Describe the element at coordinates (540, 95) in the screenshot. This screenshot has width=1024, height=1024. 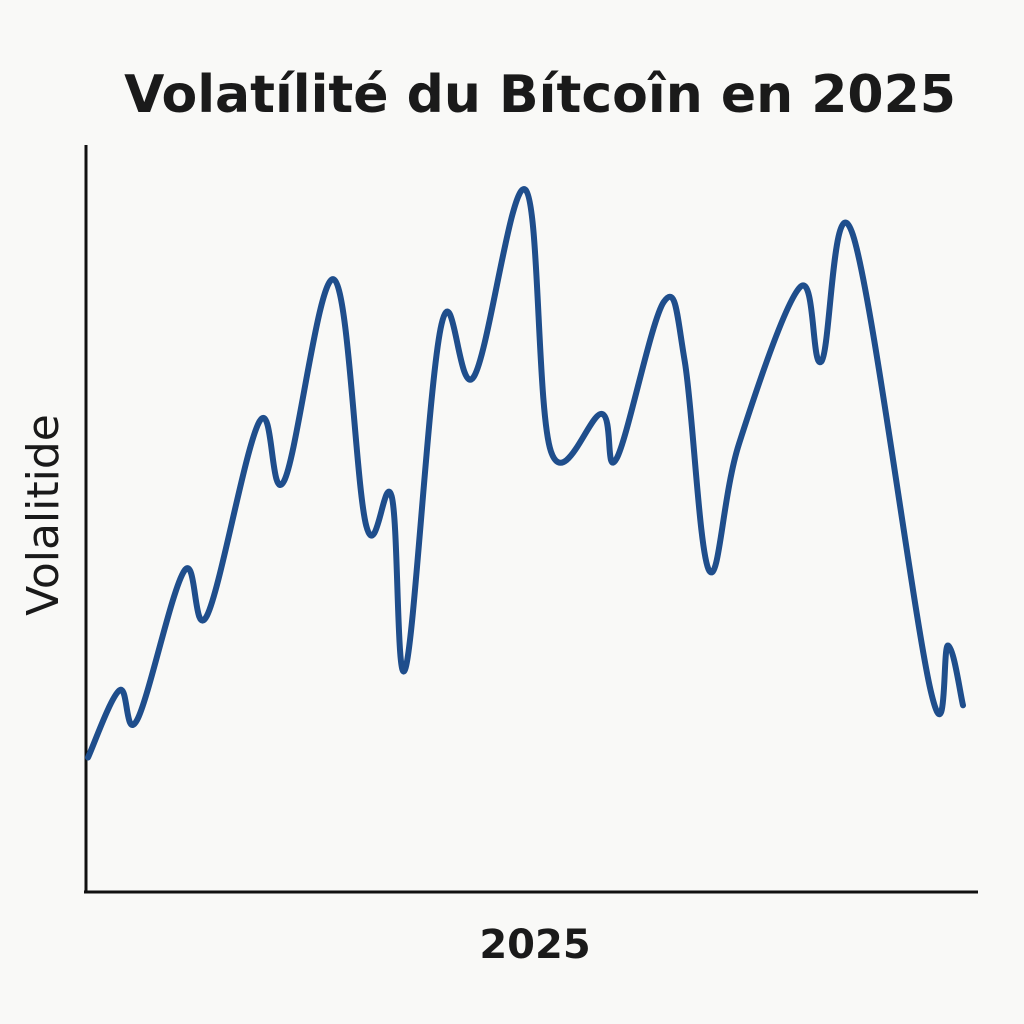
I see `chart-title: Volatílité du Bítcoîn en 2025` at that location.